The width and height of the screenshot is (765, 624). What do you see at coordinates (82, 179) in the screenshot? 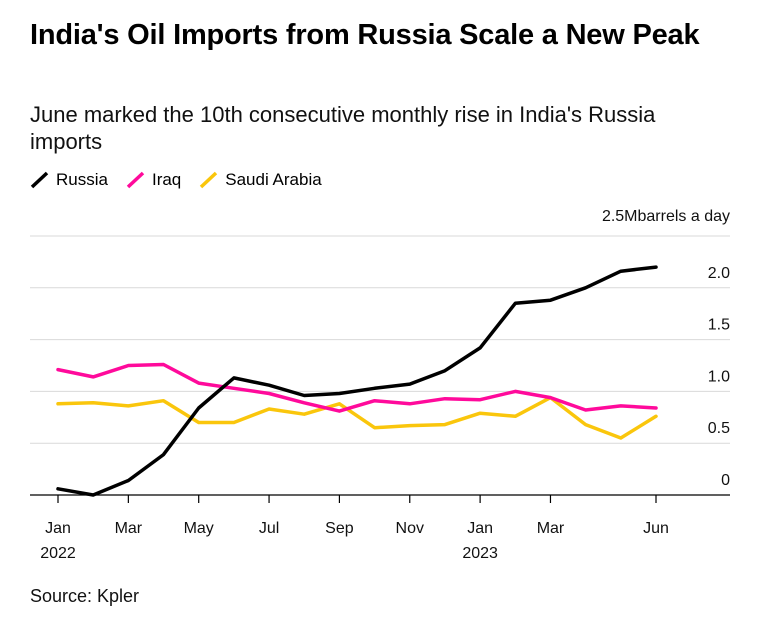
I see `legend-label-russia: Russia` at bounding box center [82, 179].